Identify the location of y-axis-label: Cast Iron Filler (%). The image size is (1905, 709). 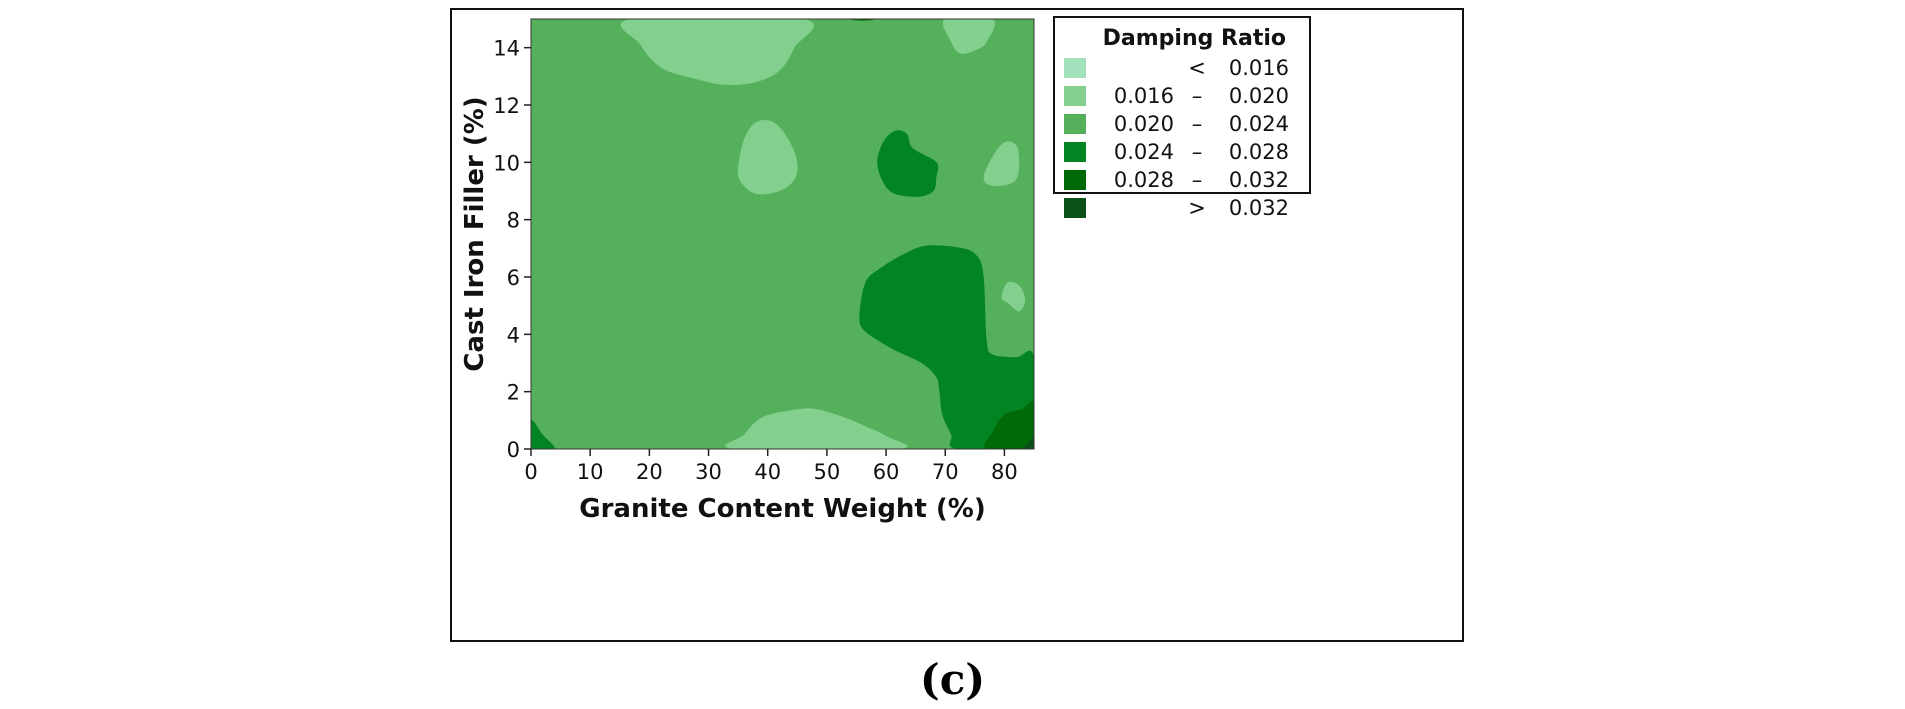
(475, 233).